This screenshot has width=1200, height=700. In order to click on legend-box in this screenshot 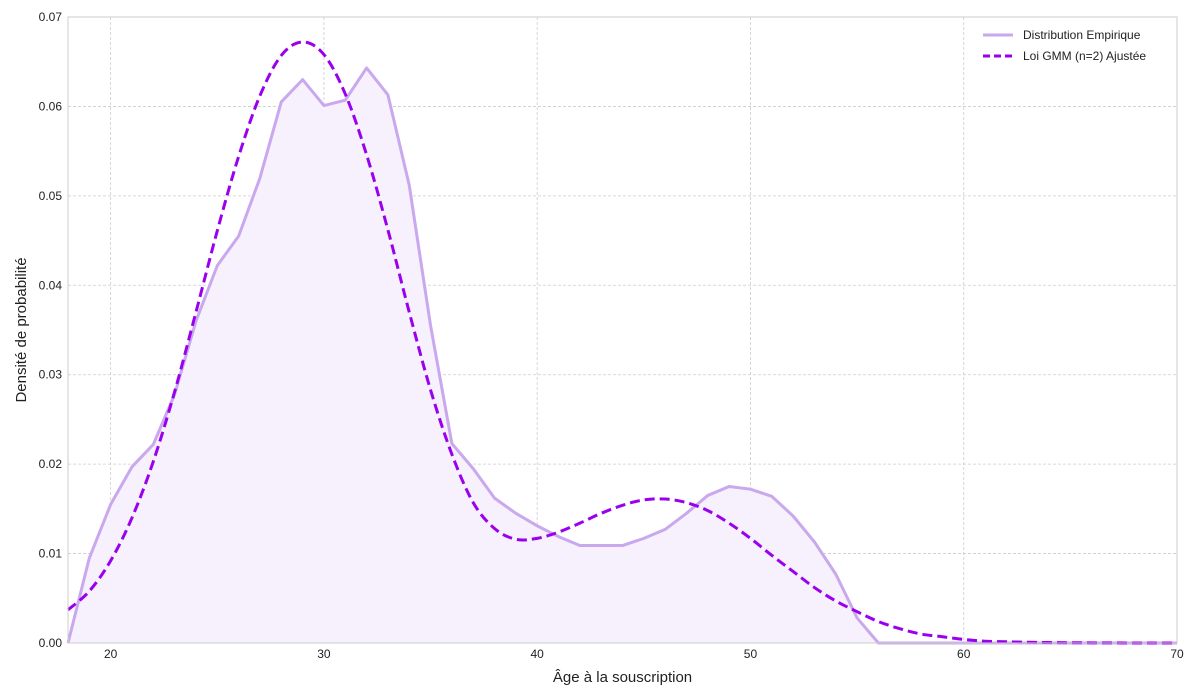, I will do `click(1074, 45)`.